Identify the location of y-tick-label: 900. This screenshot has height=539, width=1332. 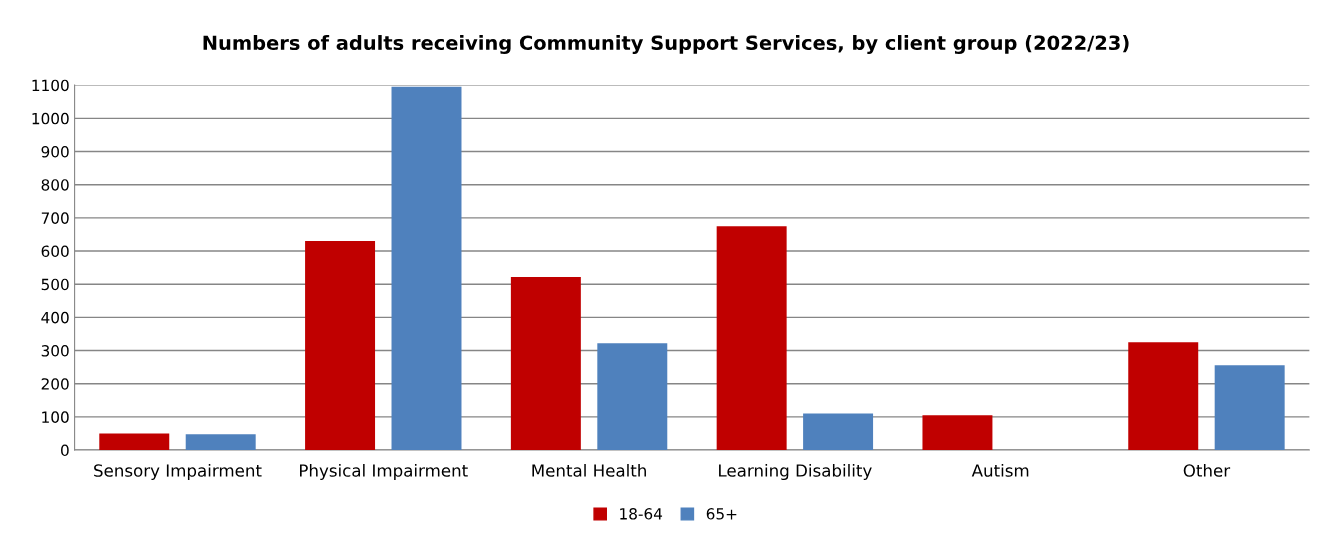
(55, 151).